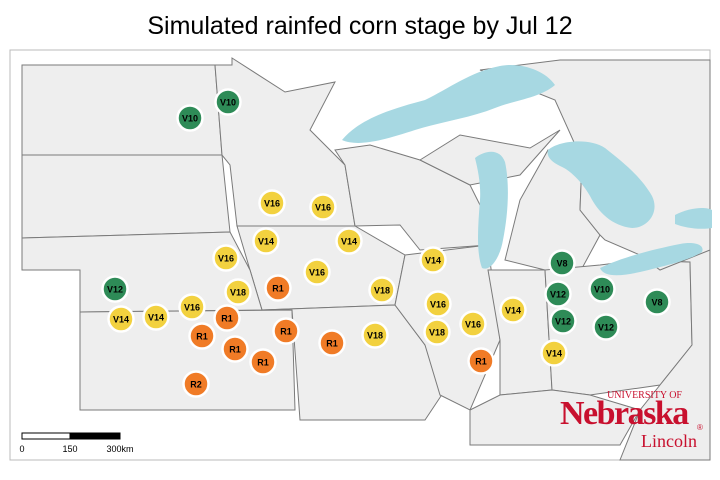 Image resolution: width=720 pixels, height=480 pixels. I want to click on south-dakota, so click(126, 196).